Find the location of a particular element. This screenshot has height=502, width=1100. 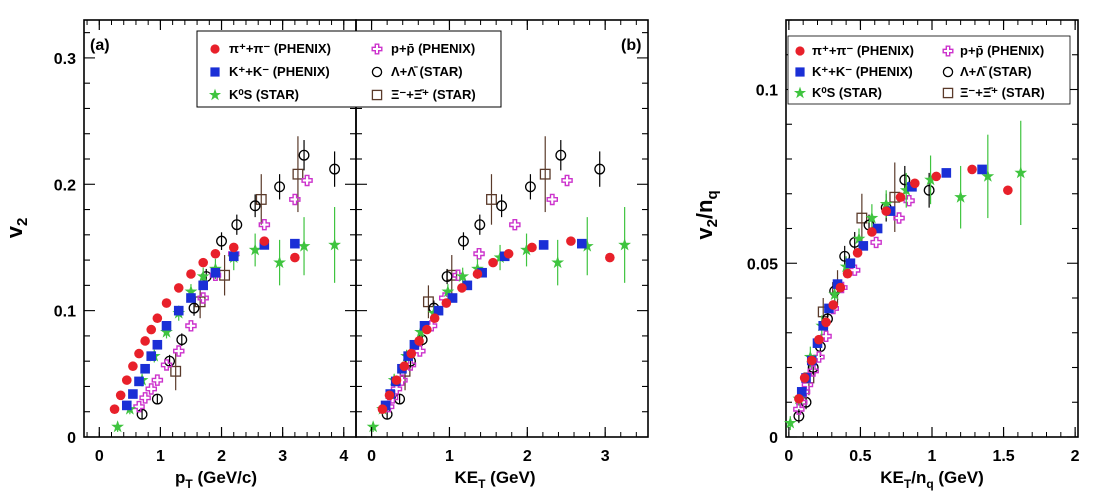

panel-b-label: (b) is located at coordinates (631, 45).